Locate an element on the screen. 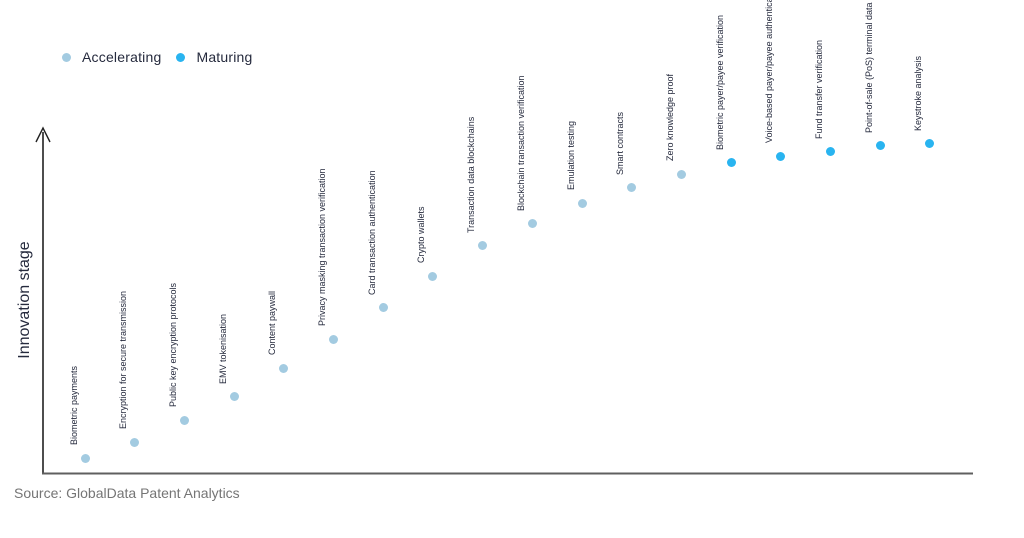  legend: Accelerating Maturing is located at coordinates (157, 57).